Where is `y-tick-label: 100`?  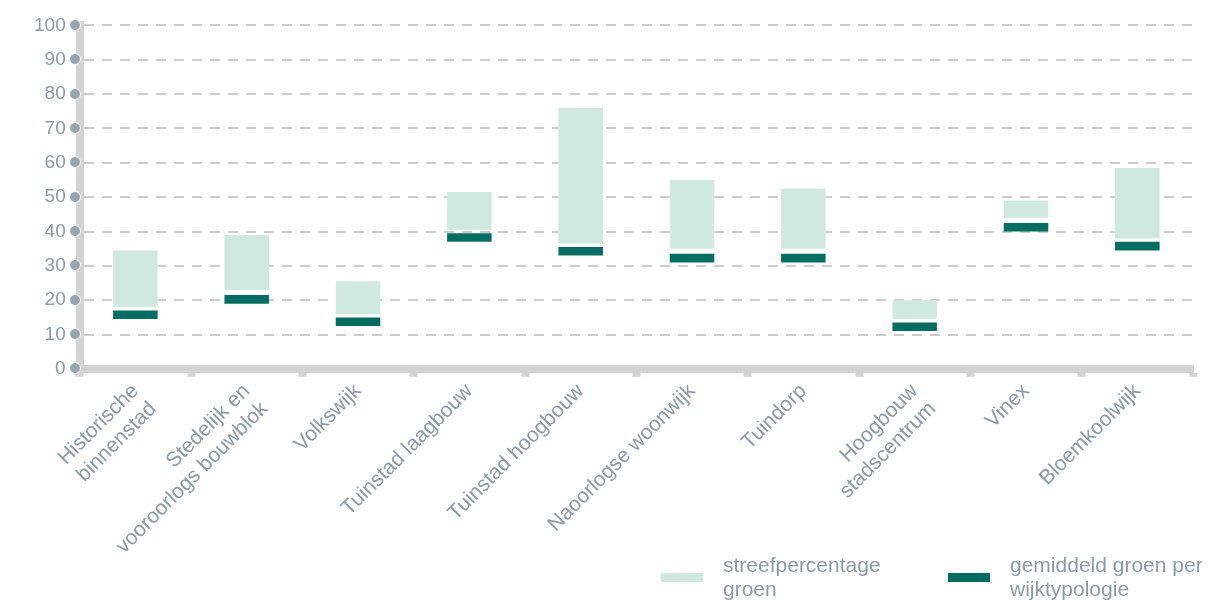 y-tick-label: 100 is located at coordinates (50, 24).